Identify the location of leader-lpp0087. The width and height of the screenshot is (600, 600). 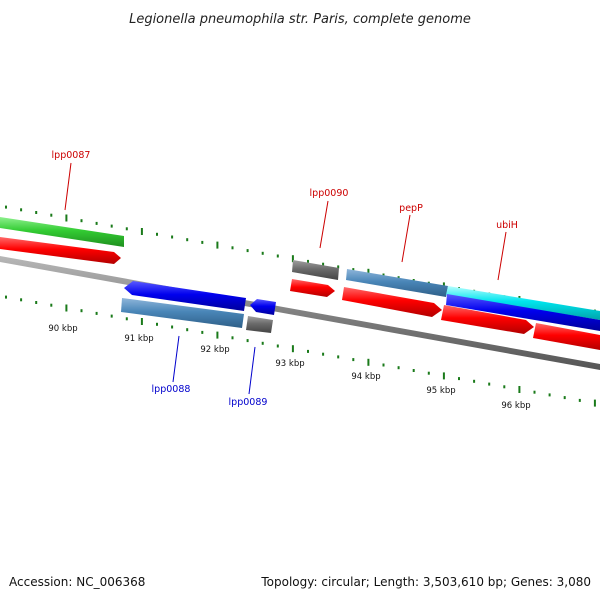
(68, 186).